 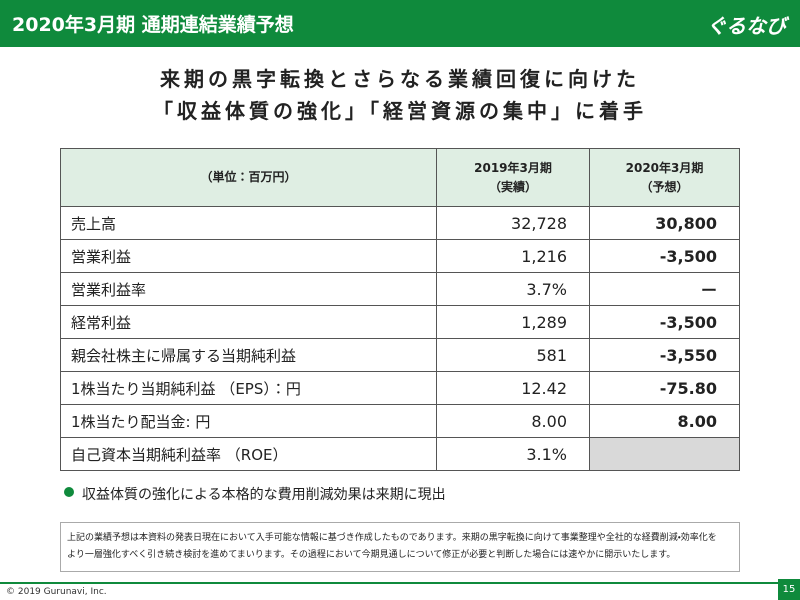 I want to click on table-row: 1株当たり当期純利益 （EPS）：円 12.42 -75.80, so click(x=400, y=388).